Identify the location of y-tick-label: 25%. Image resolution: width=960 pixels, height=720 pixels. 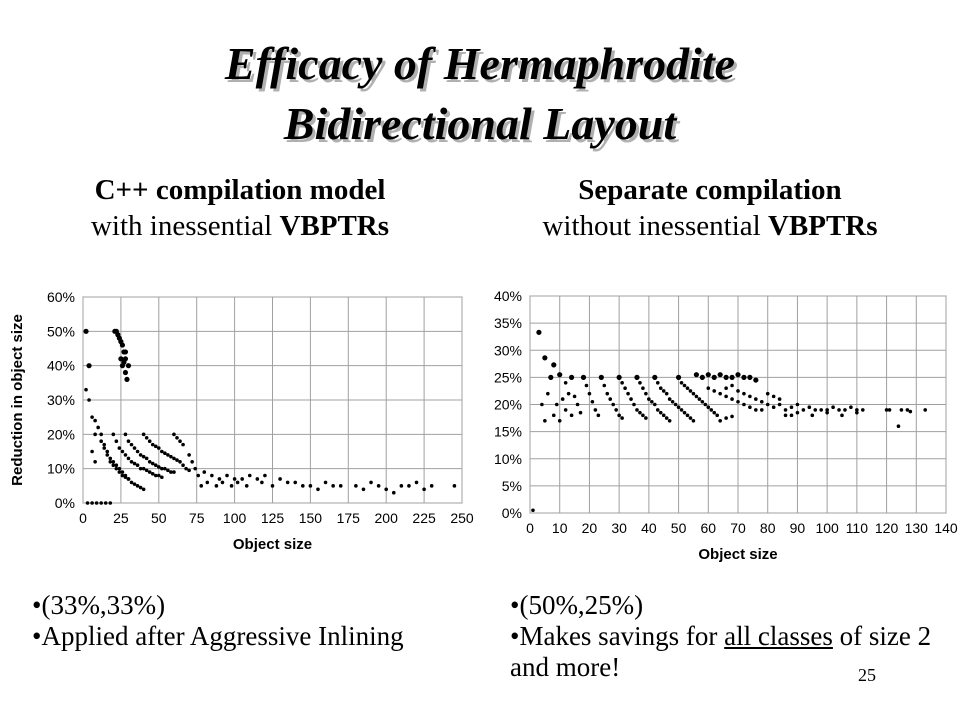
(508, 377).